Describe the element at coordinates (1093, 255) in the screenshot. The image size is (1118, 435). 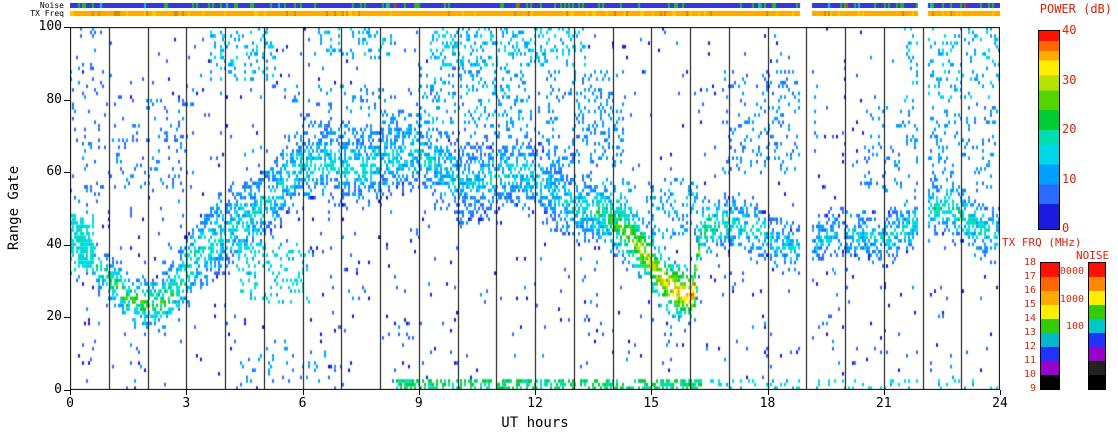
I see `noise-colorbar-title: NOISE` at that location.